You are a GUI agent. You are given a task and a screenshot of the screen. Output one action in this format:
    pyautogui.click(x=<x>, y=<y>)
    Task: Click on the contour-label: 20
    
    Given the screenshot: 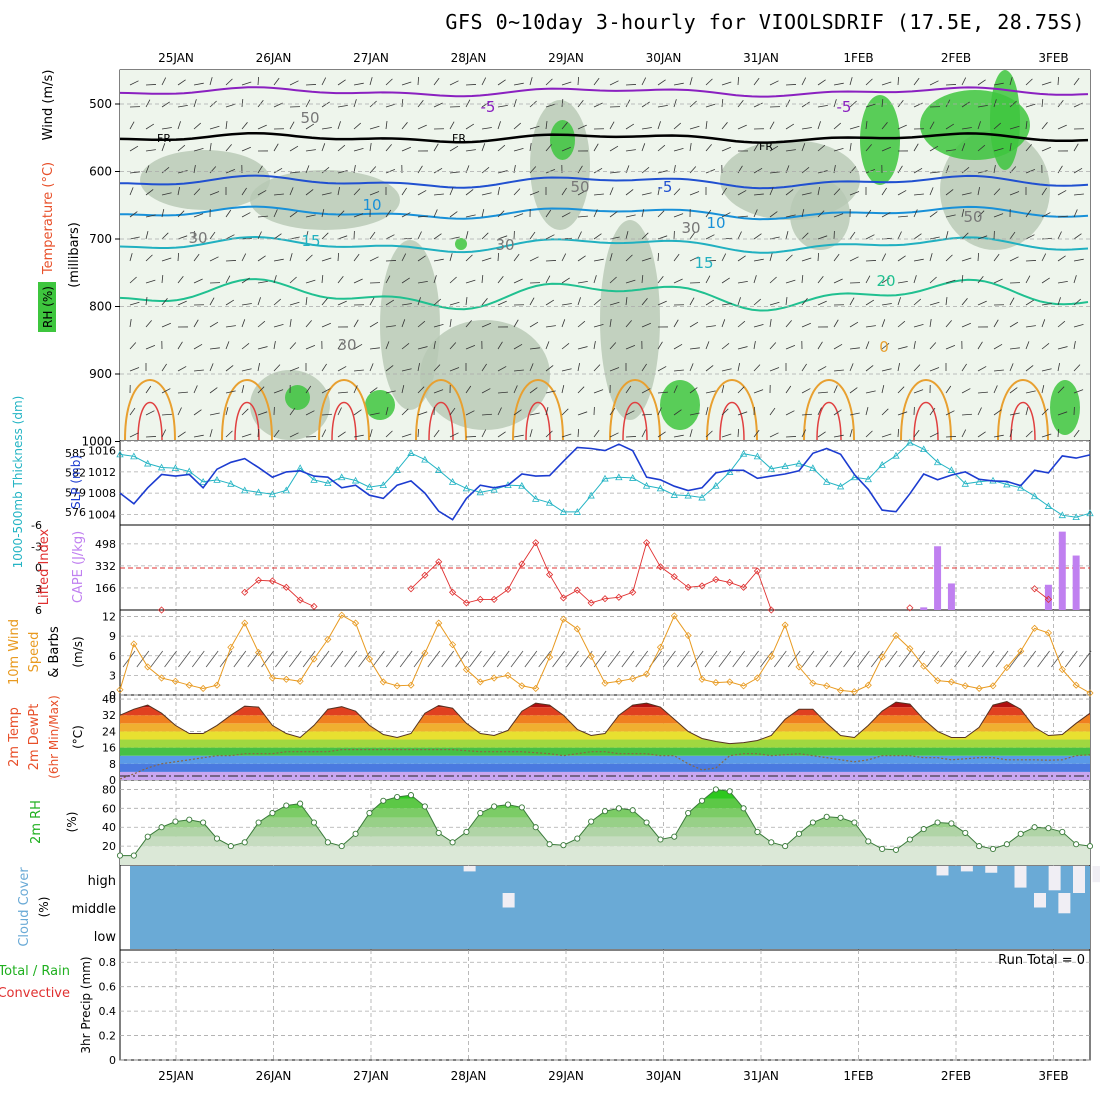 What is the action you would take?
    pyautogui.click(x=885, y=281)
    